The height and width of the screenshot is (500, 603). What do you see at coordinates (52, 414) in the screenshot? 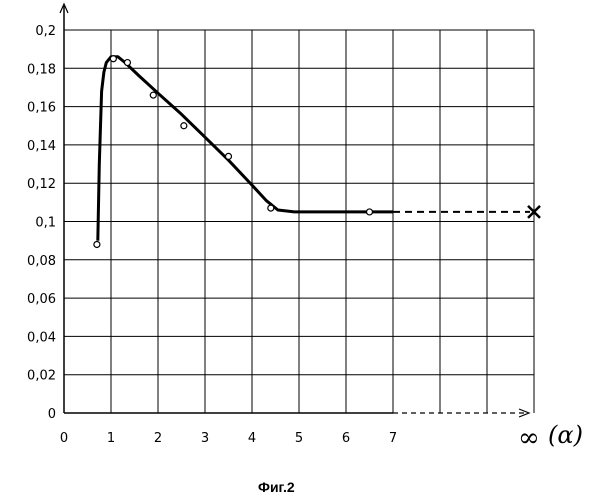
I see `y-tick-label: 0` at bounding box center [52, 414].